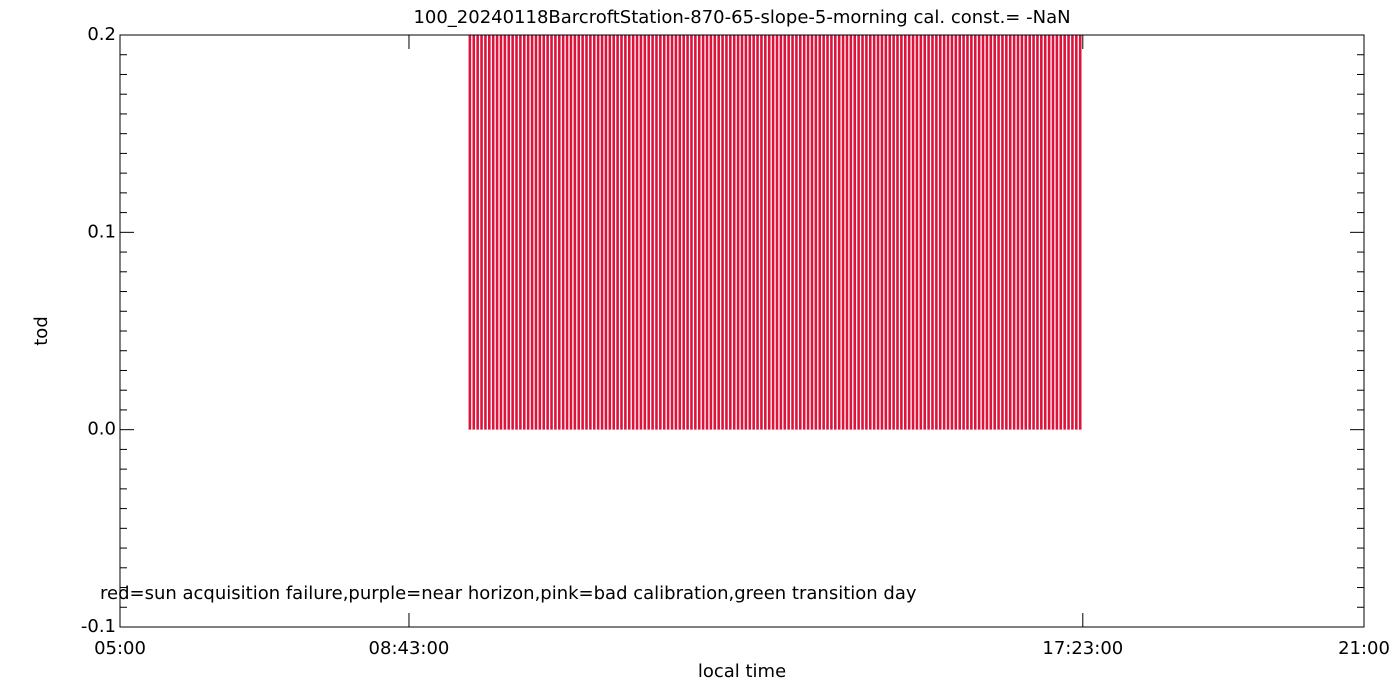  What do you see at coordinates (101, 231) in the screenshot?
I see `y-tick-label: 0.1` at bounding box center [101, 231].